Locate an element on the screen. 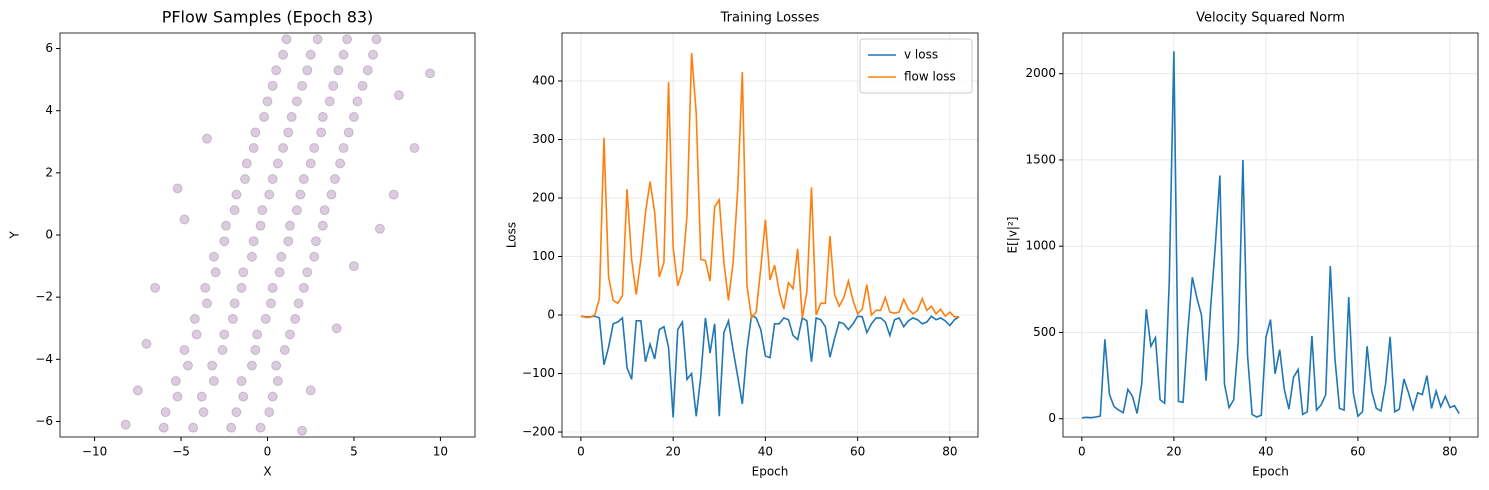  y-tick-label: 2000 is located at coordinates (1040, 73).